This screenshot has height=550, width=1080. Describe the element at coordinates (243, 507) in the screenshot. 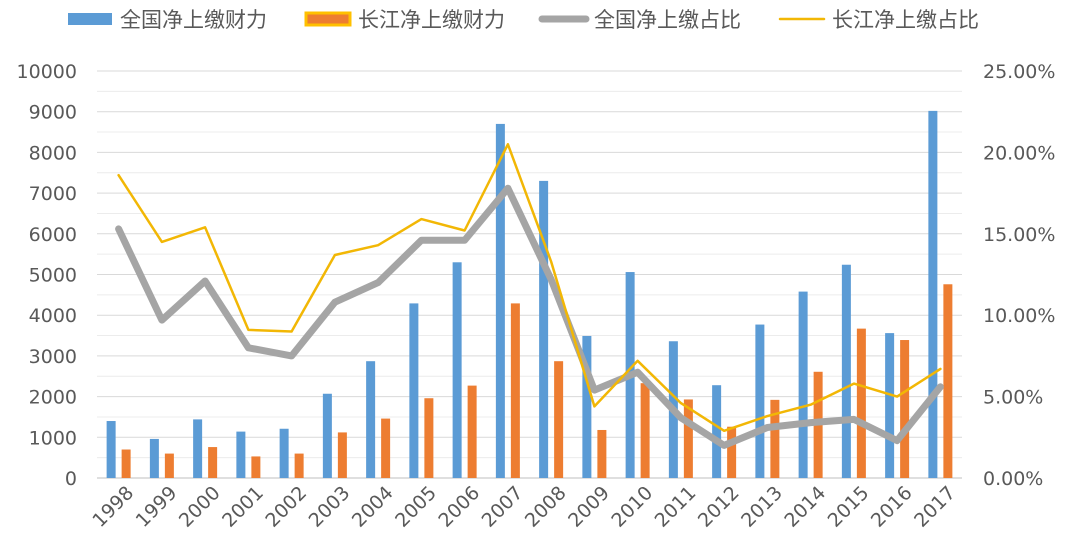

I see `x-tick-label: 2001` at that location.